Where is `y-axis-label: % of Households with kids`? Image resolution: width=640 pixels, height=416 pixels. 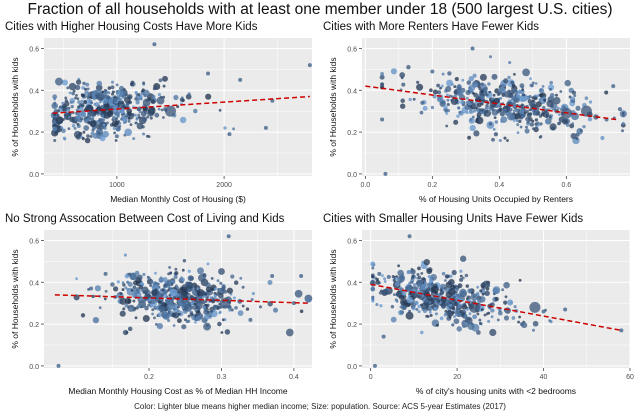
y-axis-label: % of Households with kids is located at coordinates (333, 106).